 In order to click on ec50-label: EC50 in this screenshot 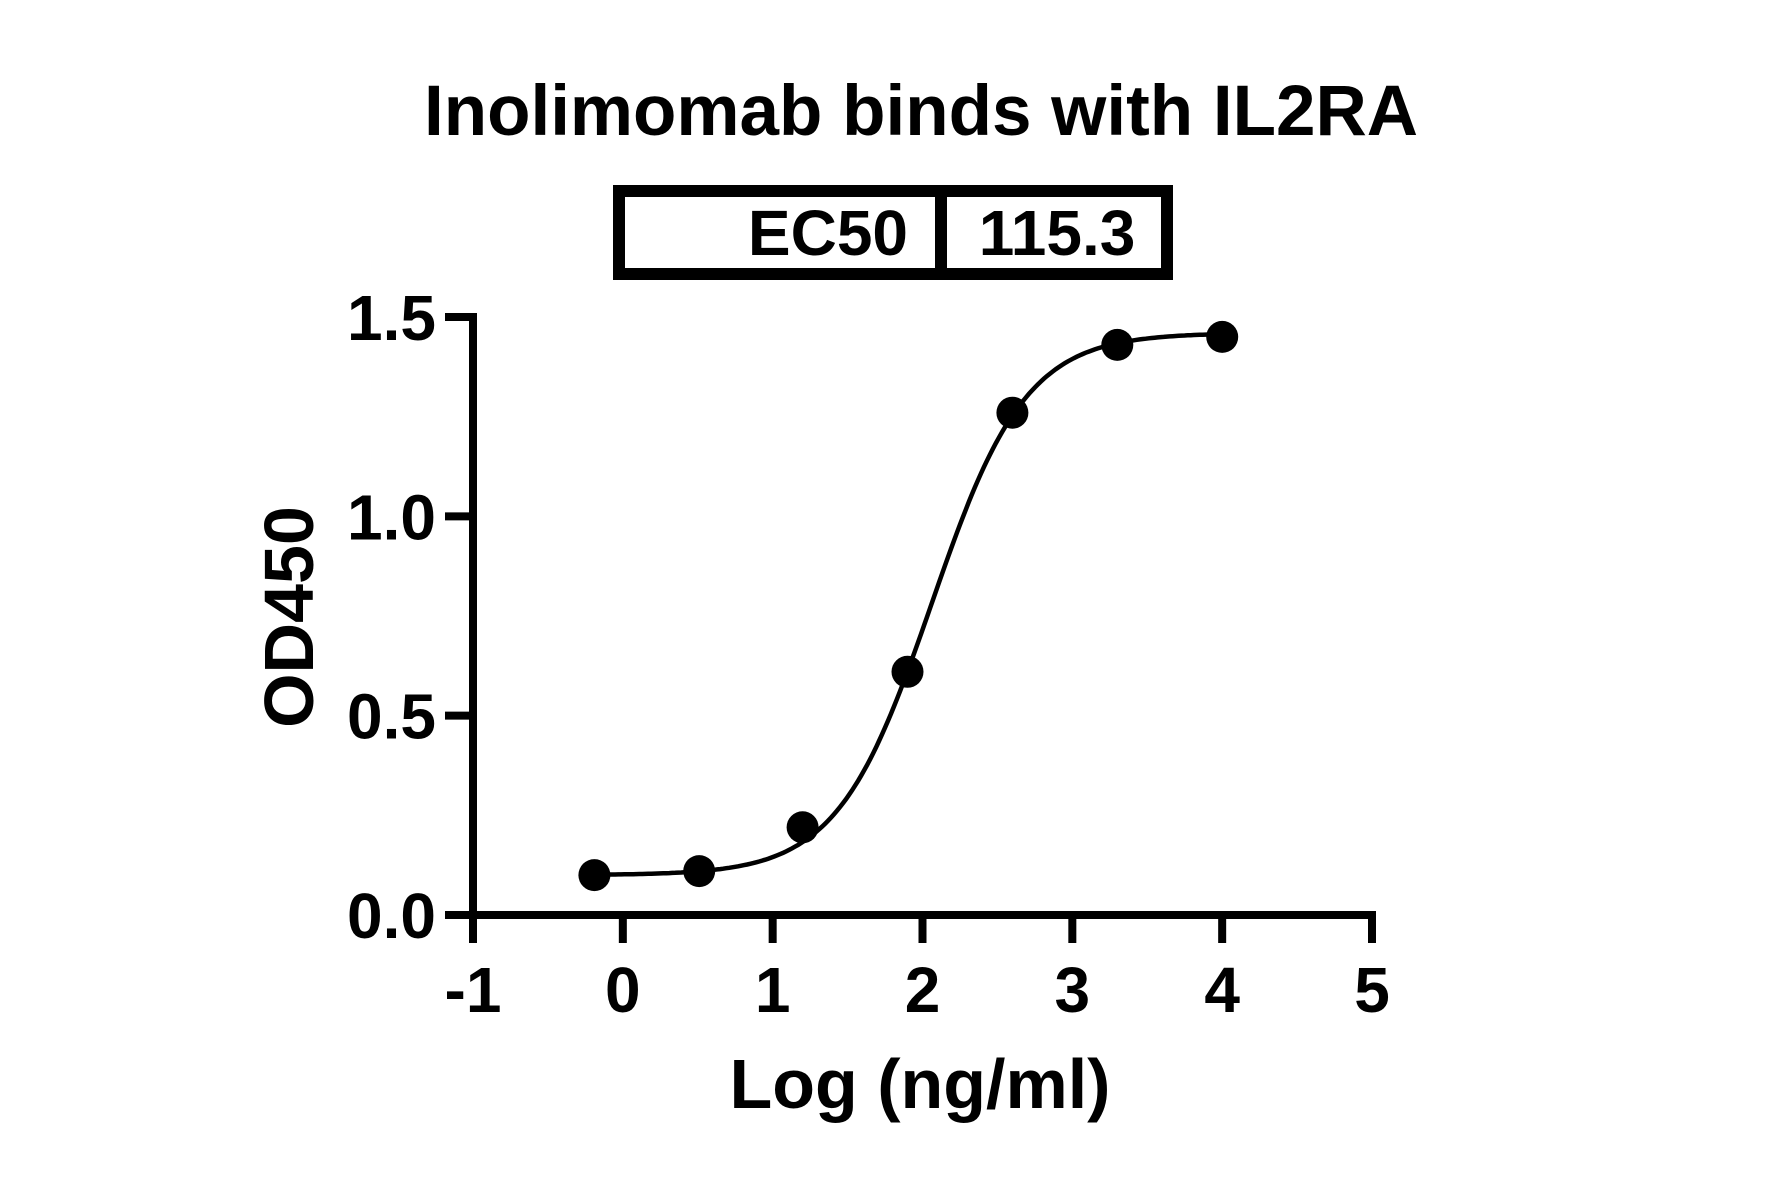, I will do `click(828, 233)`.